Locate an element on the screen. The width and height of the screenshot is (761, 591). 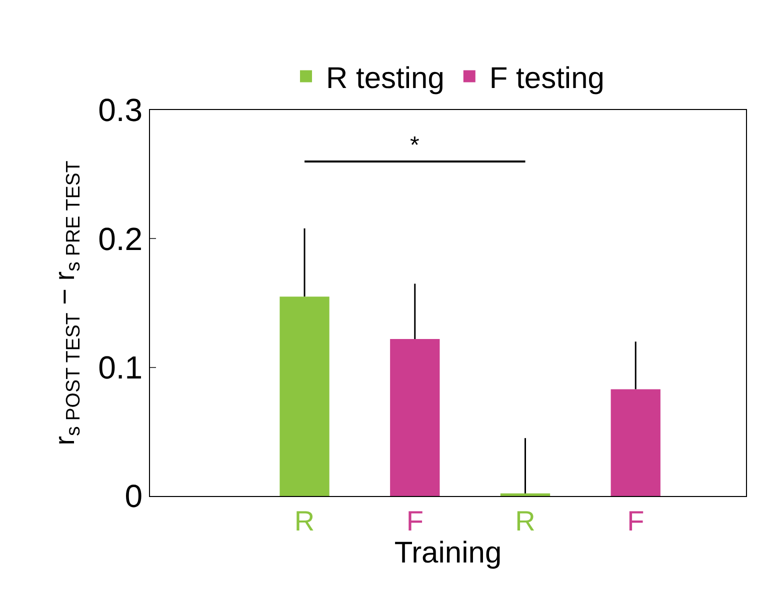
legend-label: R testing is located at coordinates (385, 78).